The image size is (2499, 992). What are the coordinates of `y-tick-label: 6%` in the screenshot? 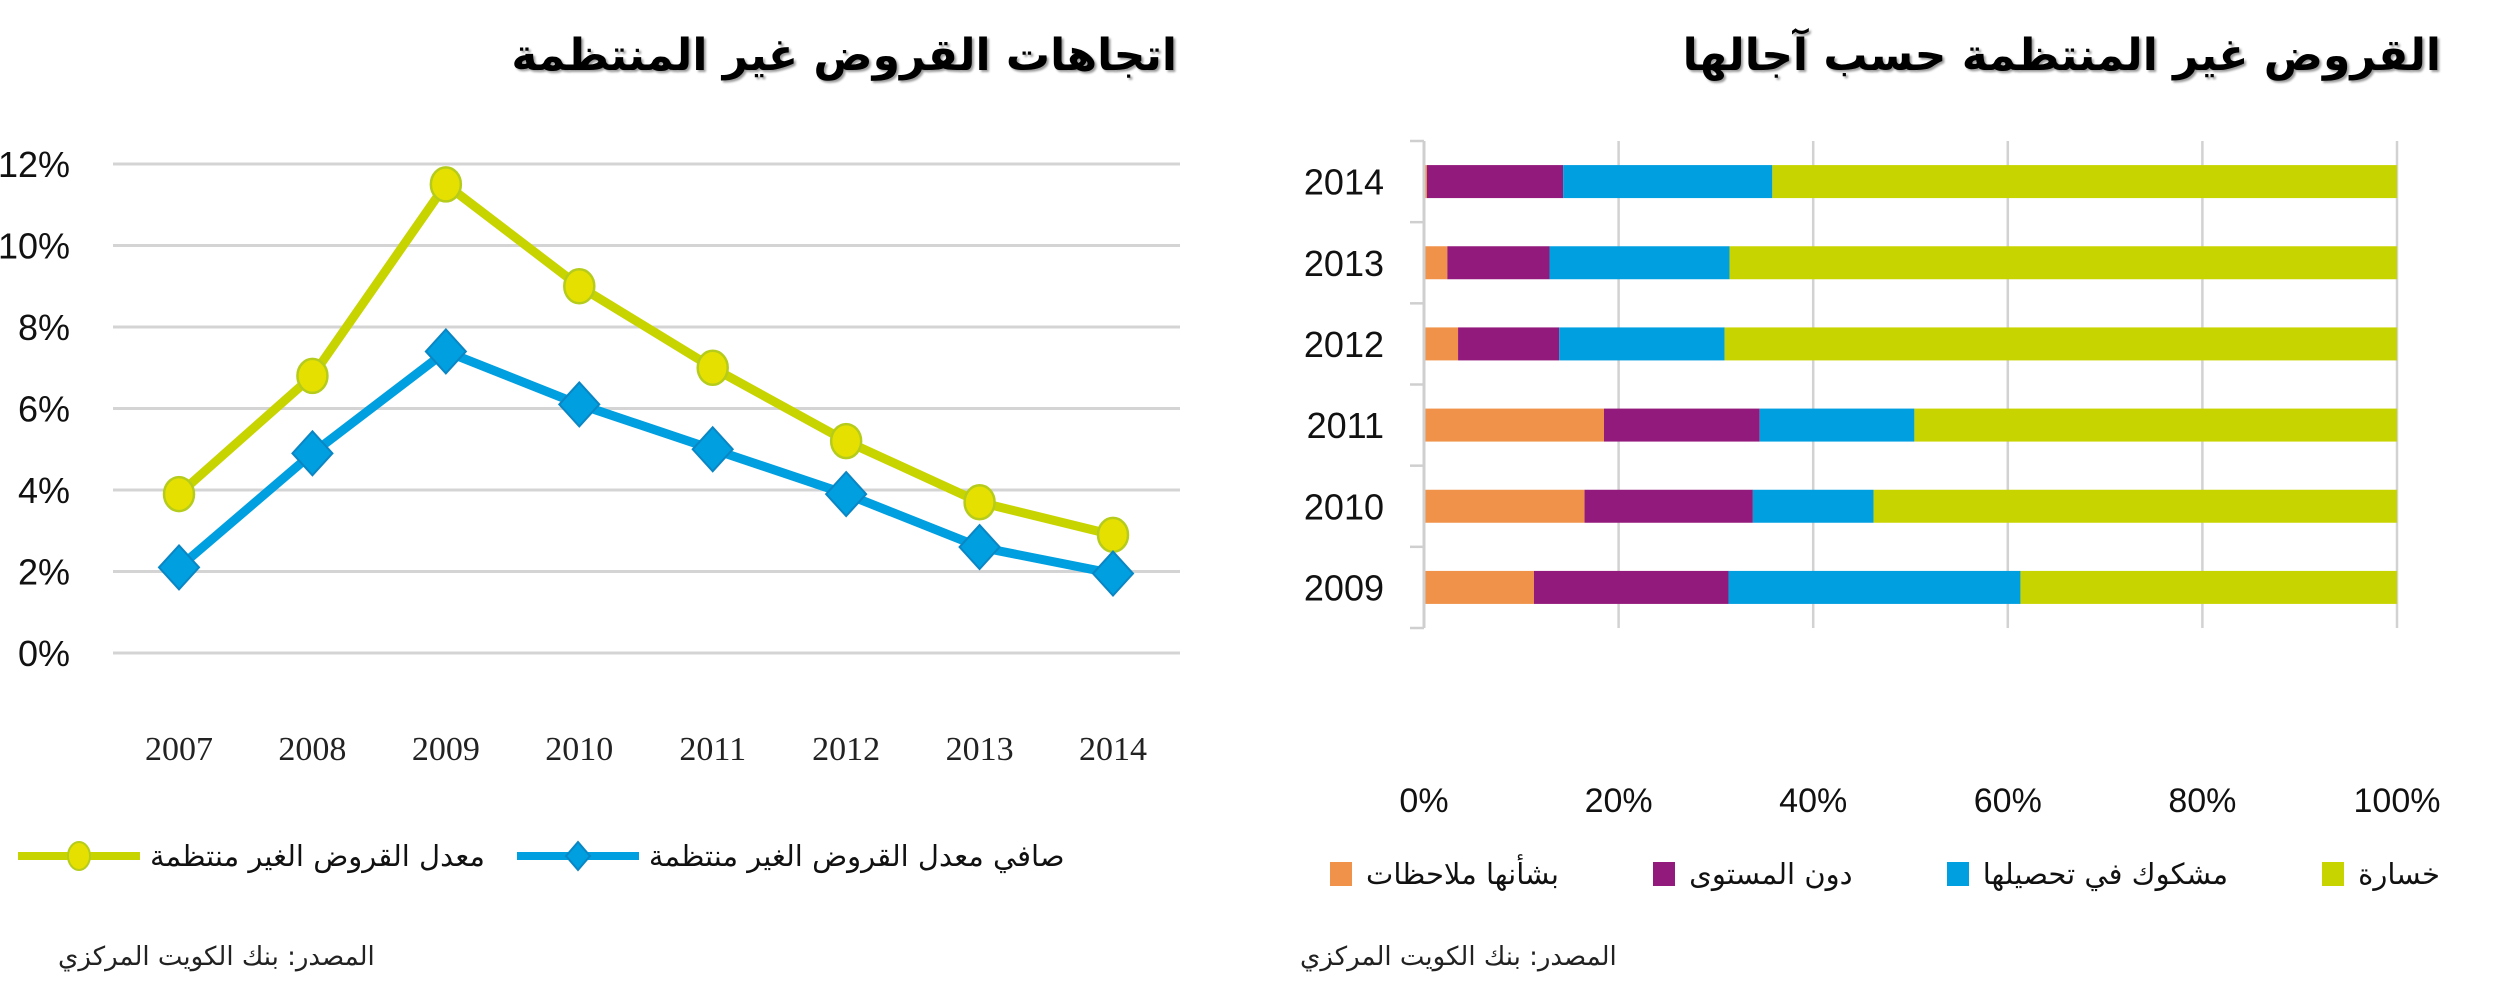 It's located at (44, 409).